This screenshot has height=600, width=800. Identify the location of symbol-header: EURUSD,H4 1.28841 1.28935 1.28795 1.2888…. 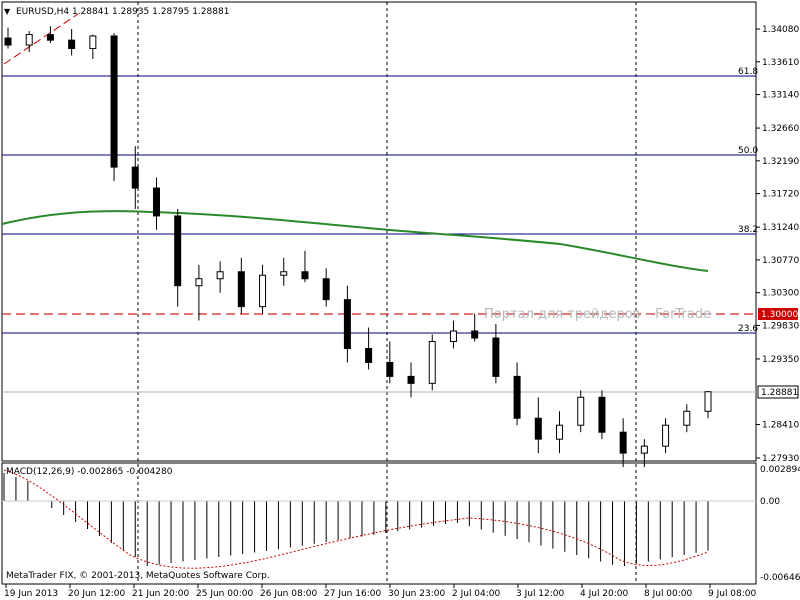
(122, 12).